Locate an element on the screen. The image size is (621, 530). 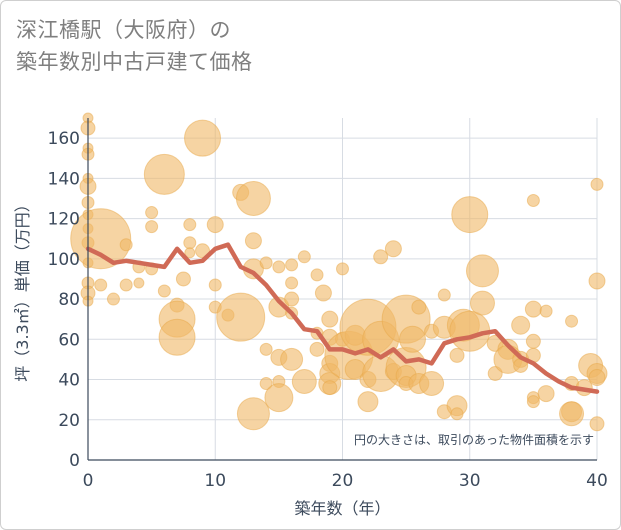
y-tick-label: 20 is located at coordinates (69, 421).